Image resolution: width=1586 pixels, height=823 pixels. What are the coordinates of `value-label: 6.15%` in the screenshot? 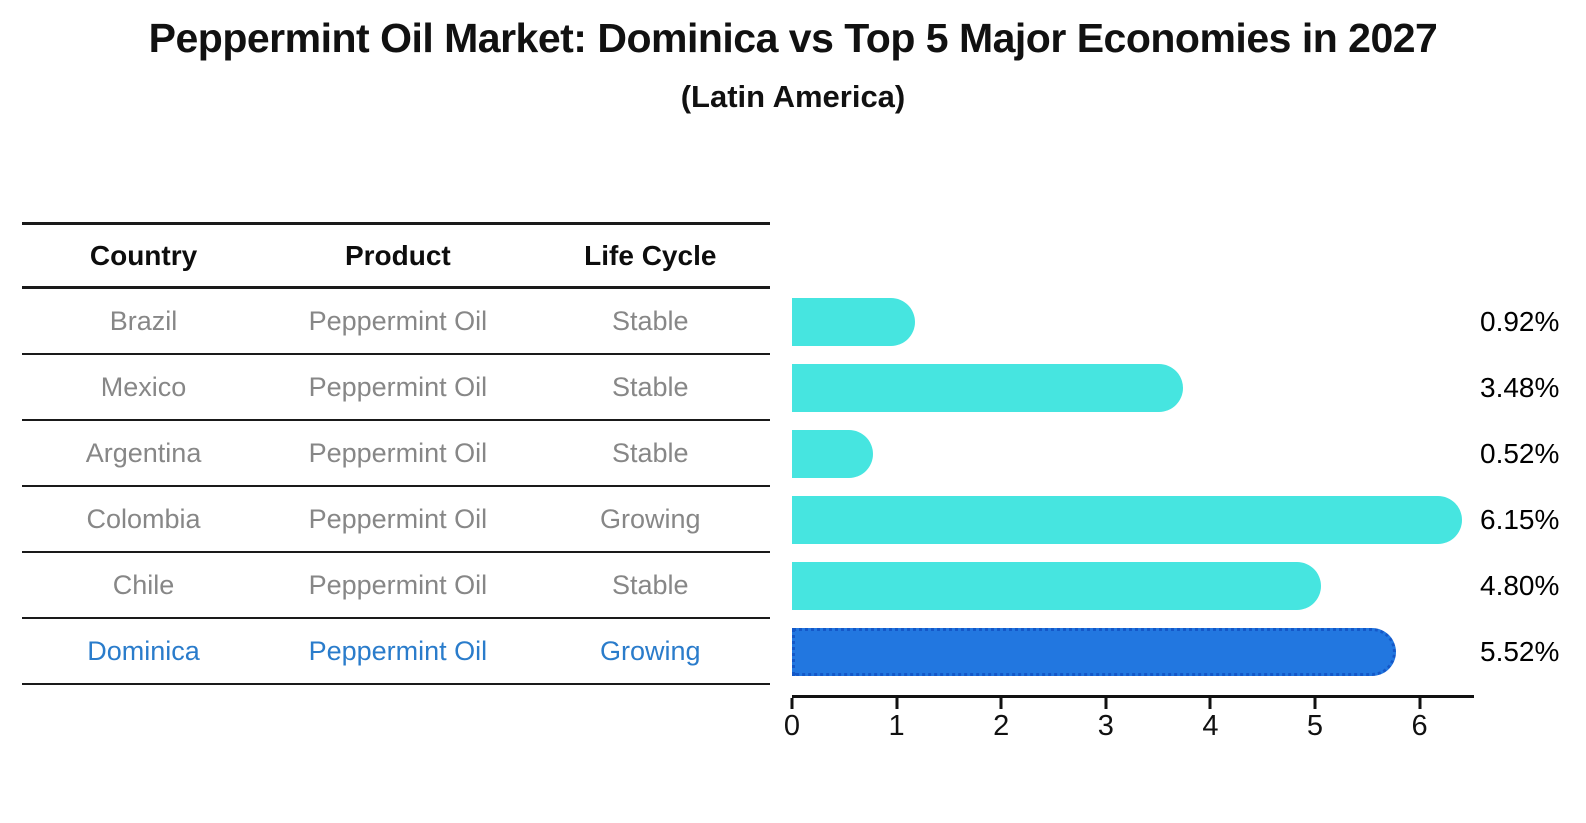 It's located at (1520, 519).